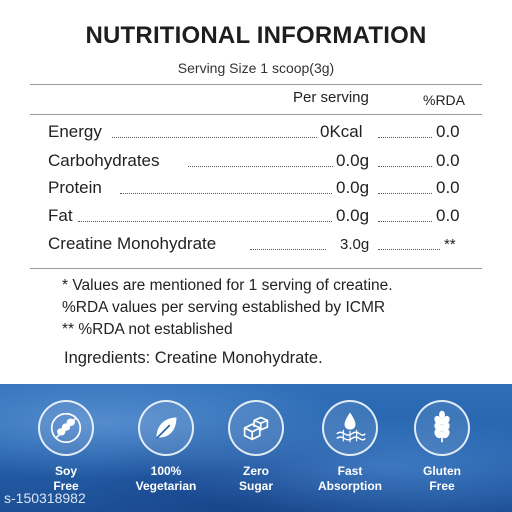  I want to click on row-label: Fat, so click(60, 215).